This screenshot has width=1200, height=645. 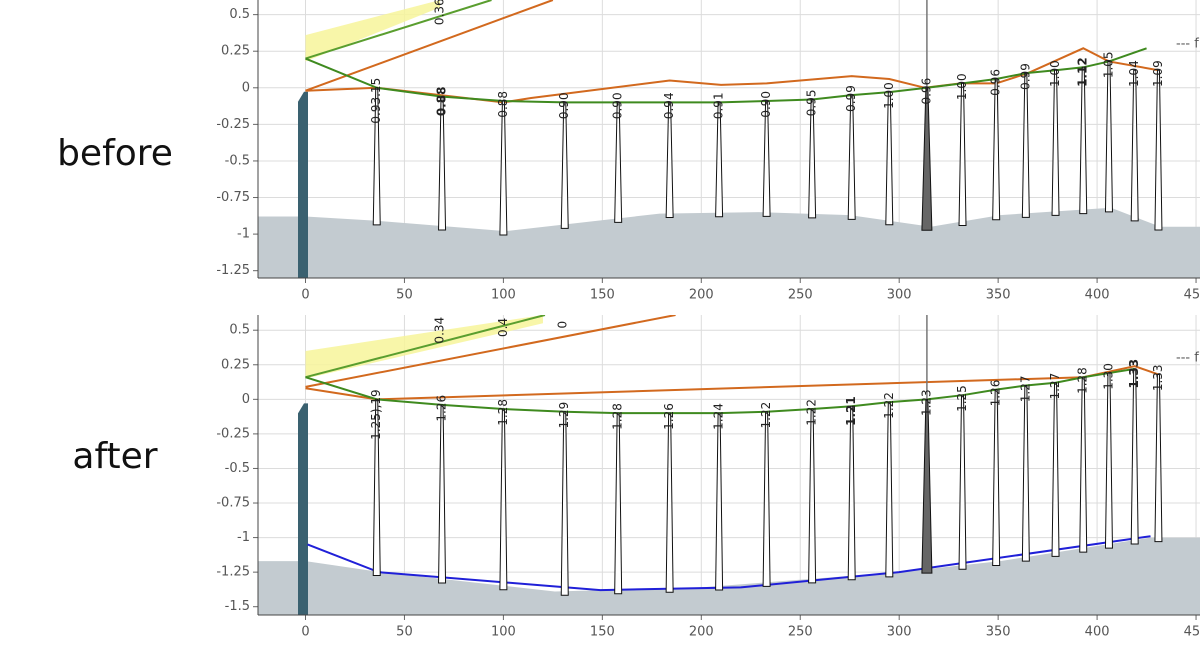 I want to click on x-tick-label: 0, so click(x=305, y=295).